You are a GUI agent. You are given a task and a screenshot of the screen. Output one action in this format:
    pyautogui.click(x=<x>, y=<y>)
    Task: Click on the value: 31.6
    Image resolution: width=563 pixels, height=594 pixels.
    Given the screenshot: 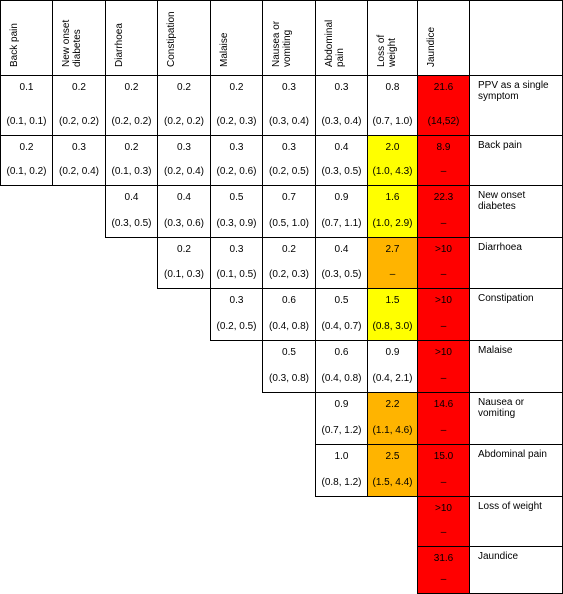 What is the action you would take?
    pyautogui.click(x=443, y=558)
    